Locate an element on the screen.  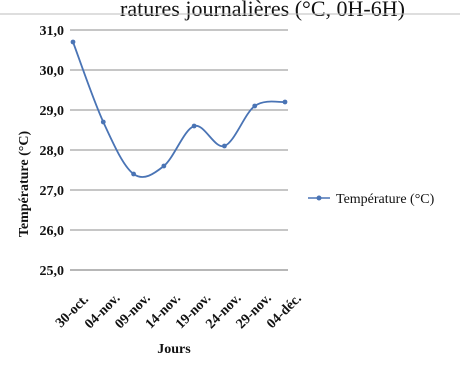
y-tick-label: 29,0 is located at coordinates (52, 111).